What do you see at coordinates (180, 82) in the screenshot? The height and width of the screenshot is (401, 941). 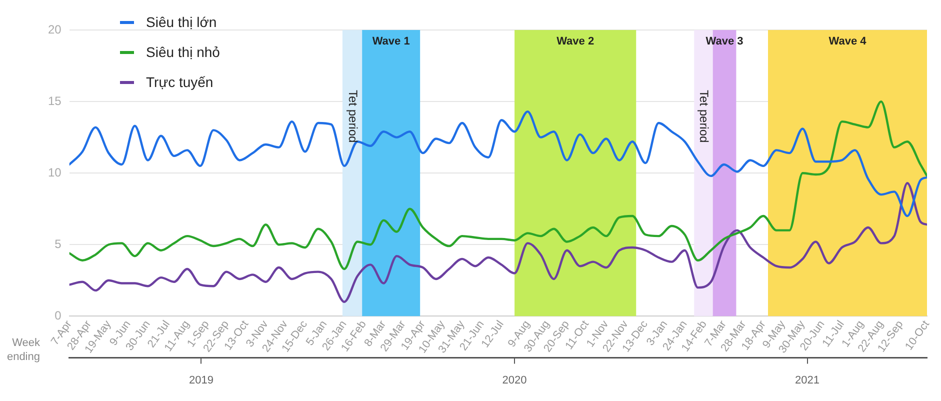 I see `legend-label: Trực tuyến` at bounding box center [180, 82].